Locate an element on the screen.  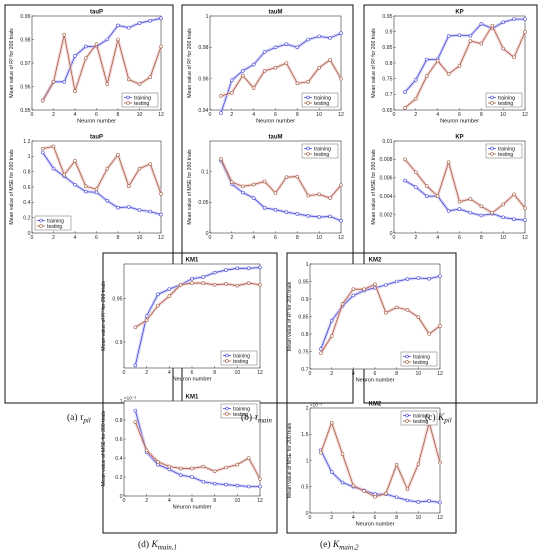
series-training is located at coordinates (281, 73).